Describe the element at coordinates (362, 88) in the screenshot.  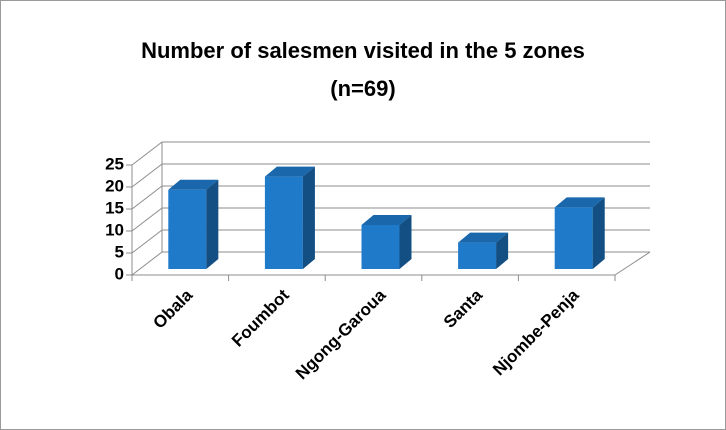
I see `chart-subtitle: (n=69)` at that location.